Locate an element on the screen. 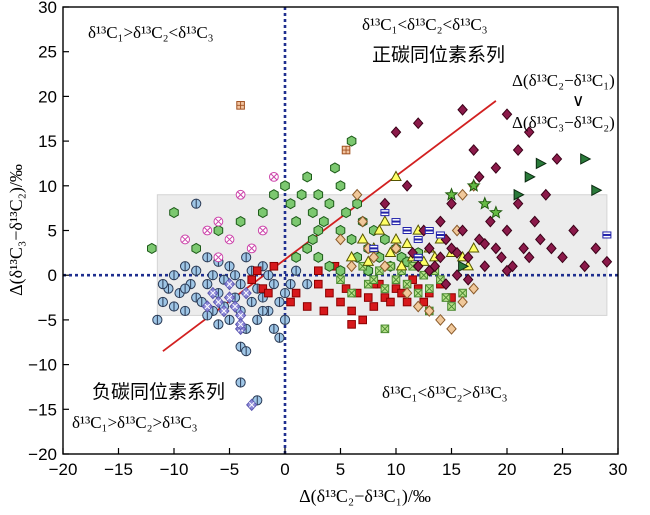  annotation-ratio-operator: ∨ is located at coordinates (578, 100).